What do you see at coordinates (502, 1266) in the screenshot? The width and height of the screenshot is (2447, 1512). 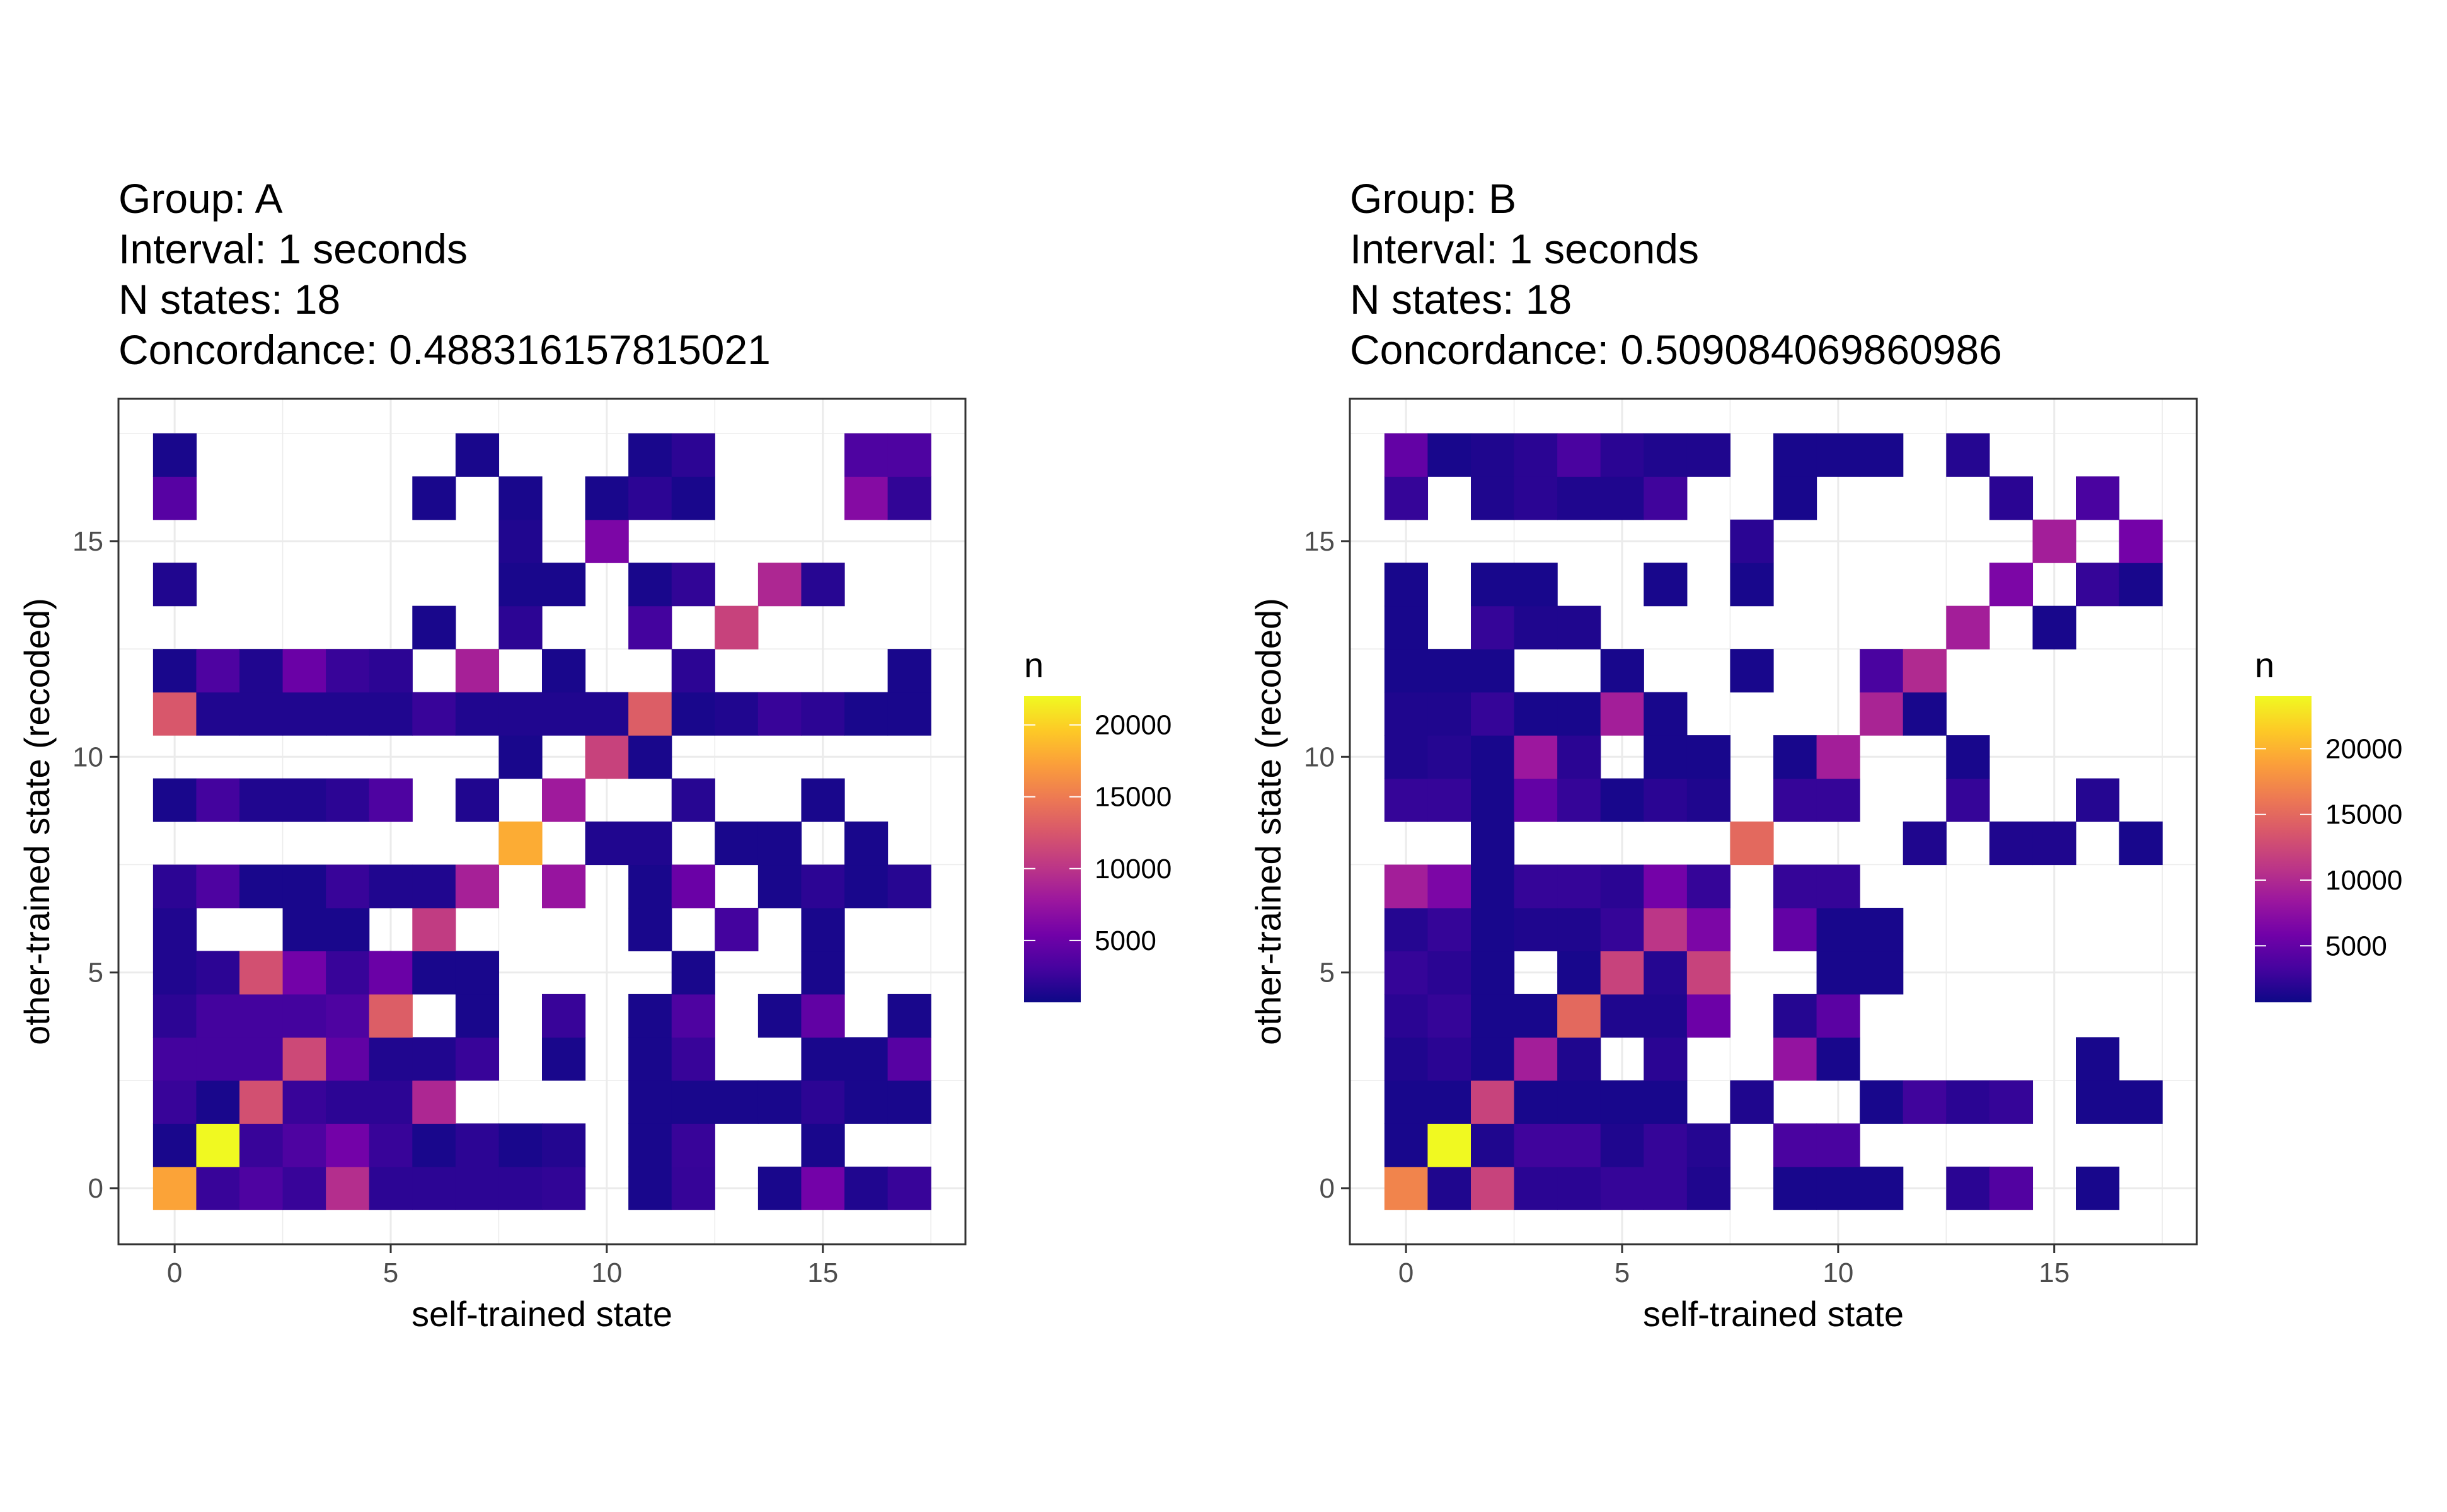 I see `x-axis-ticks: 0 5 10 15` at bounding box center [502, 1266].